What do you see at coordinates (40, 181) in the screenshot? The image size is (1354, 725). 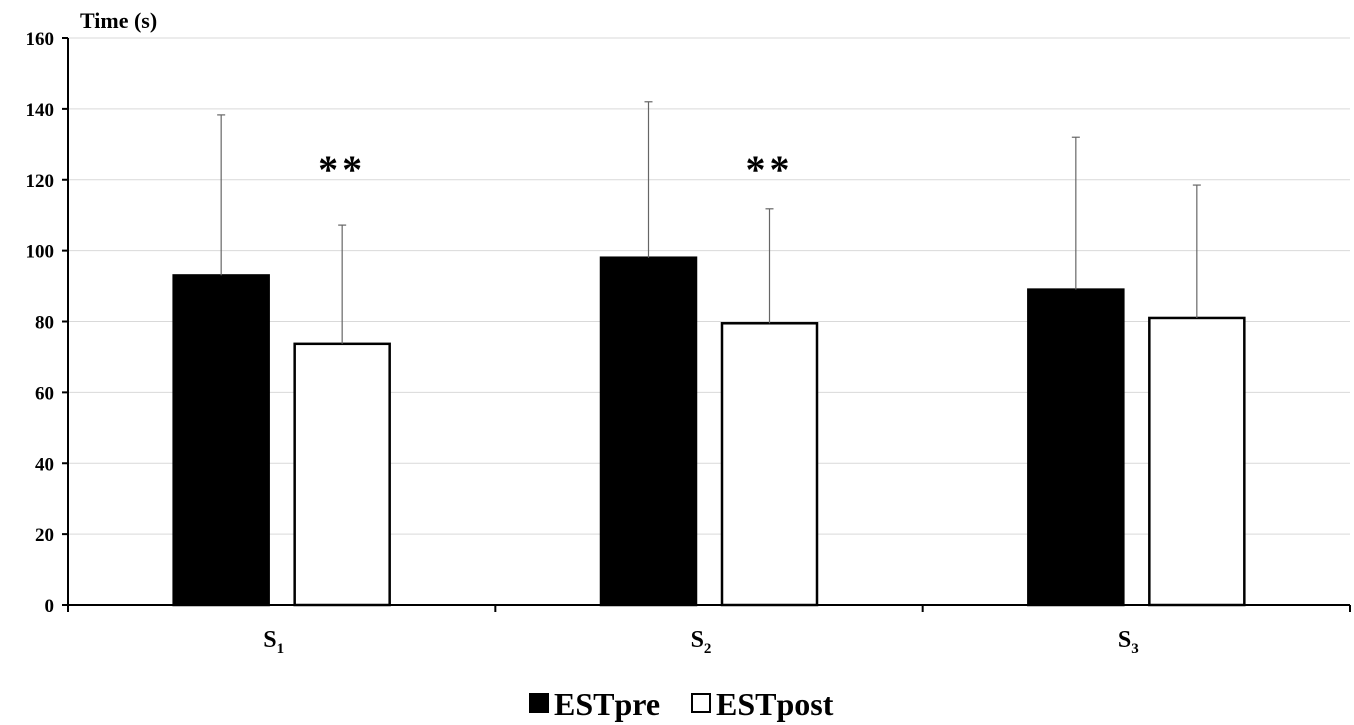 I see `y-tick-label: 120` at bounding box center [40, 181].